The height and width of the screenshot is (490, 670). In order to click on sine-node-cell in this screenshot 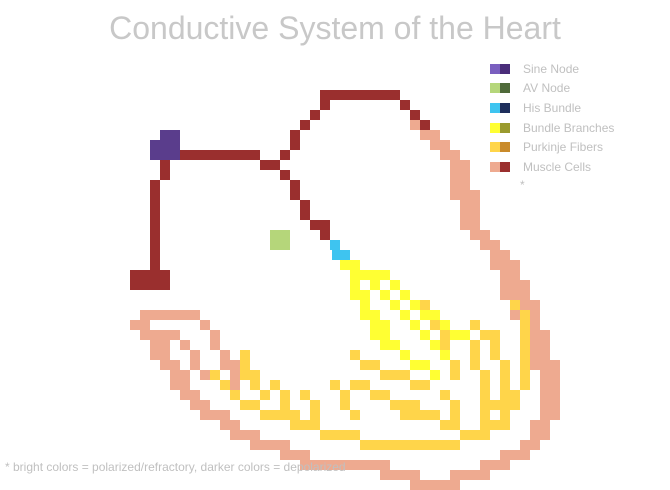, I will do `click(165, 155)`.